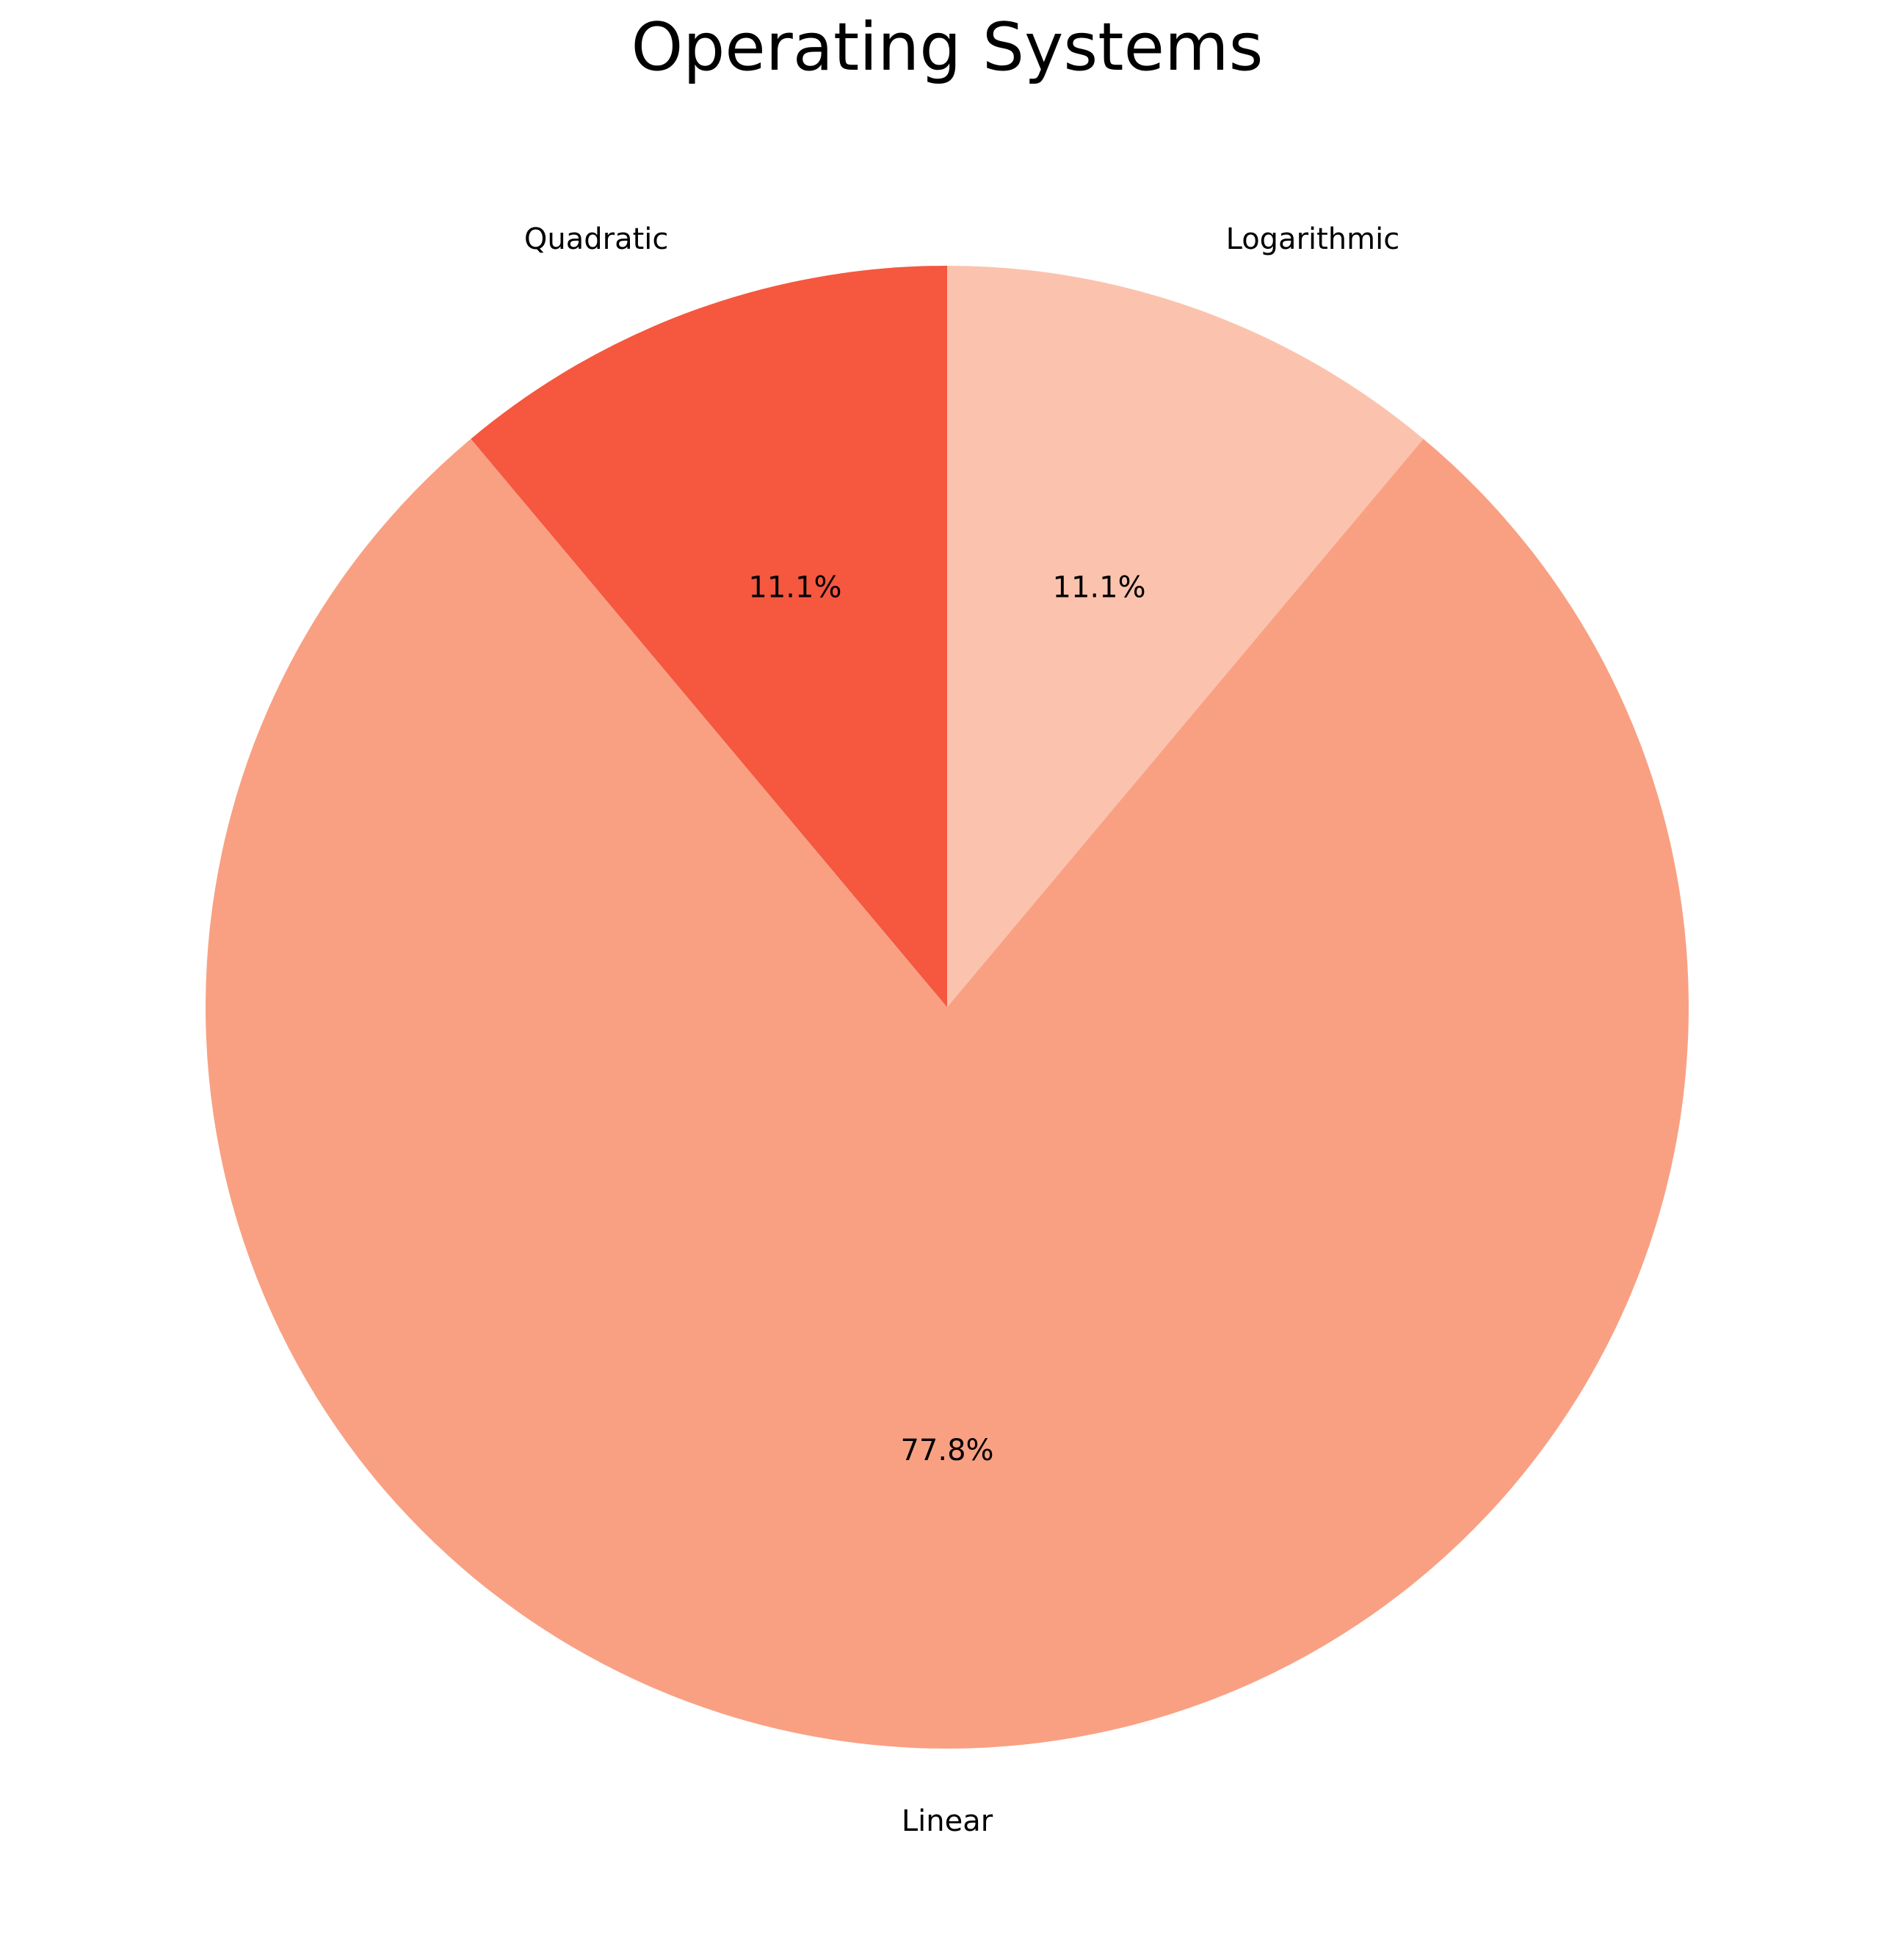  What do you see at coordinates (1099, 587) in the screenshot?
I see `pie-value-label-logarithmic: 11.1%` at bounding box center [1099, 587].